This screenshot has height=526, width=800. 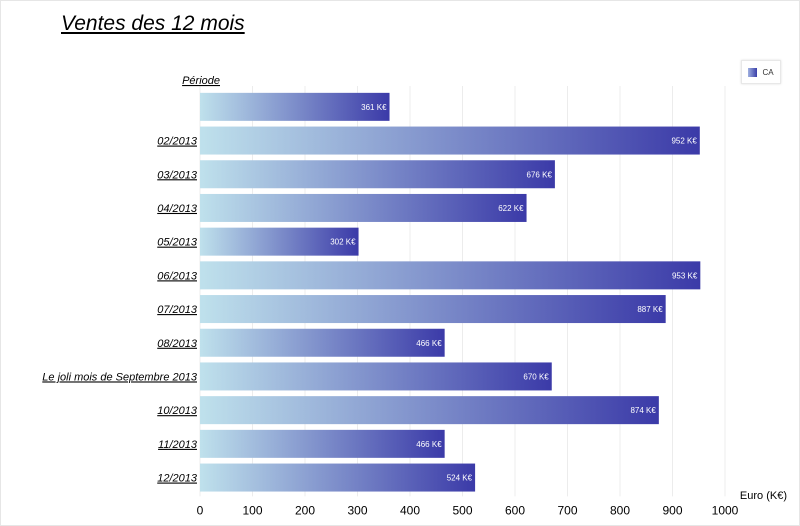 I want to click on x-tick-label: 800, so click(x=620, y=510).